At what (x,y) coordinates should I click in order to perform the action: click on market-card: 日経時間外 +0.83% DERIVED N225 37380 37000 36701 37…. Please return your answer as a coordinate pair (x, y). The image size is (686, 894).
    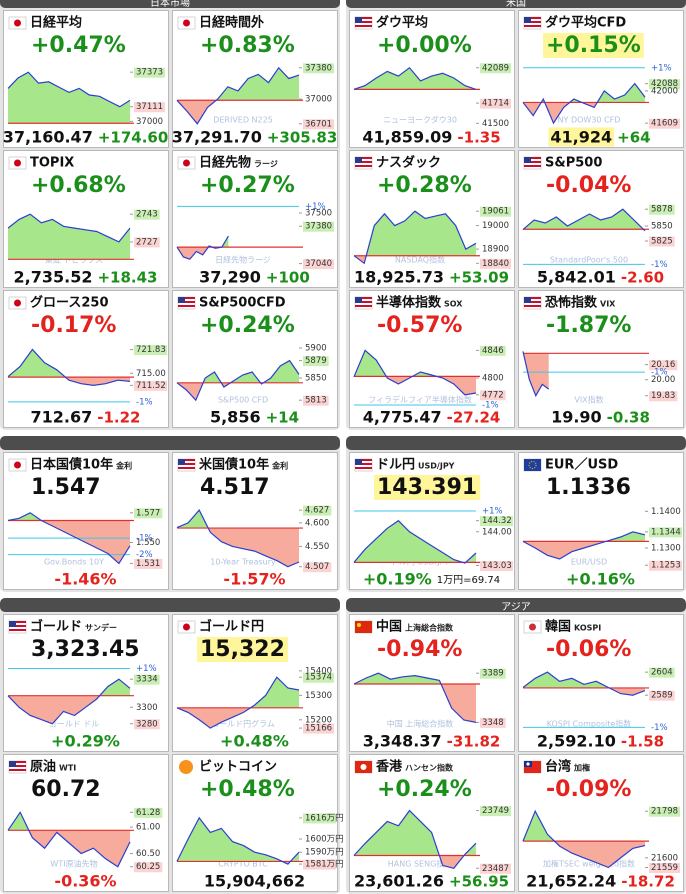
    Looking at the image, I should click on (255, 79).